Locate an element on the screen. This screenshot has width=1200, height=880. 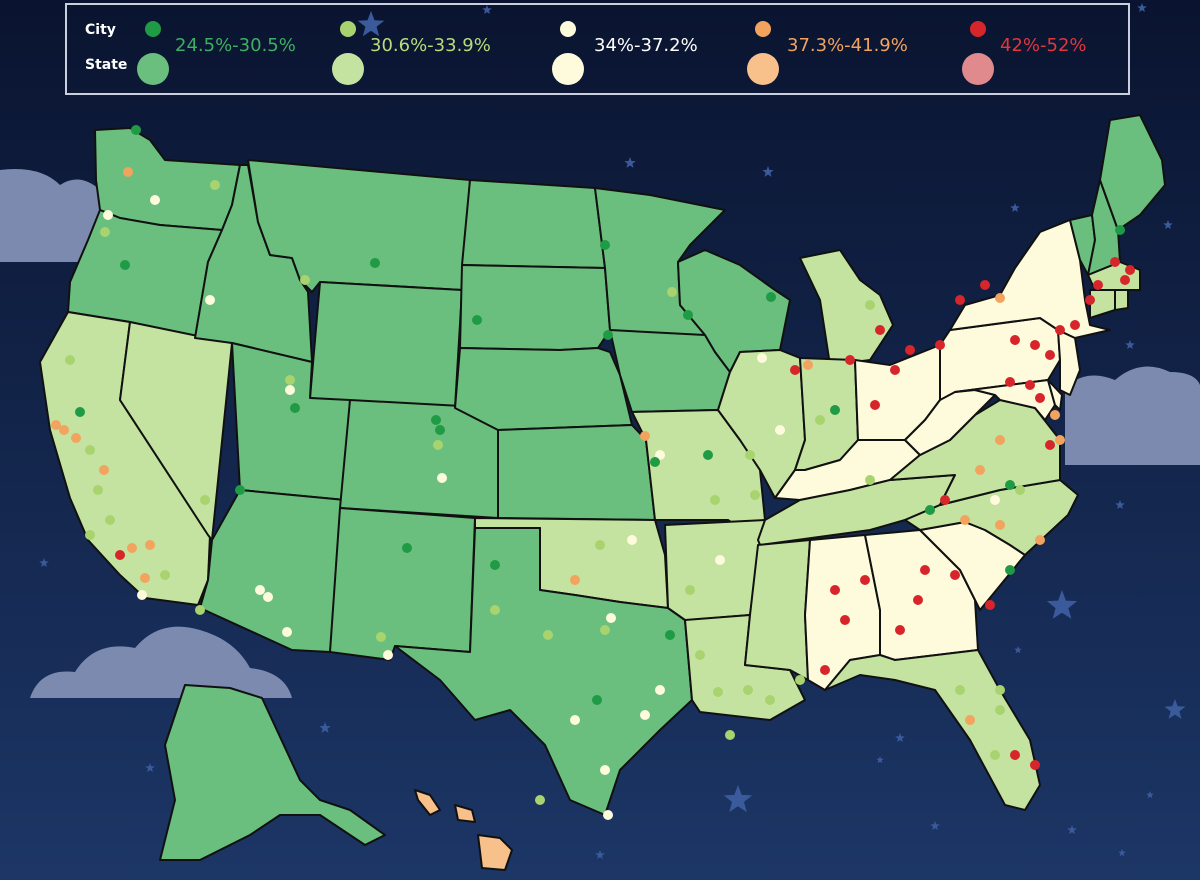
legend-city-label: City is located at coordinates (100, 30).